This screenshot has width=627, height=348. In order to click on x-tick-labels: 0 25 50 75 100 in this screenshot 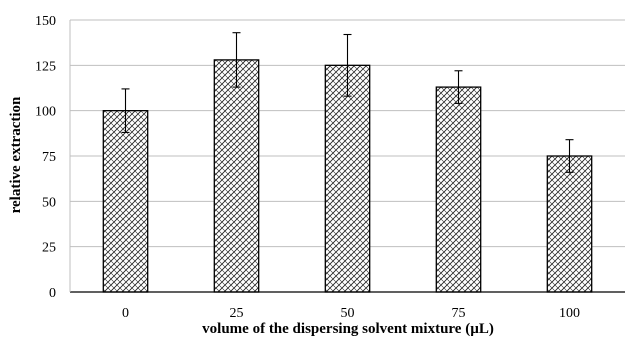, I will do `click(351, 313)`.